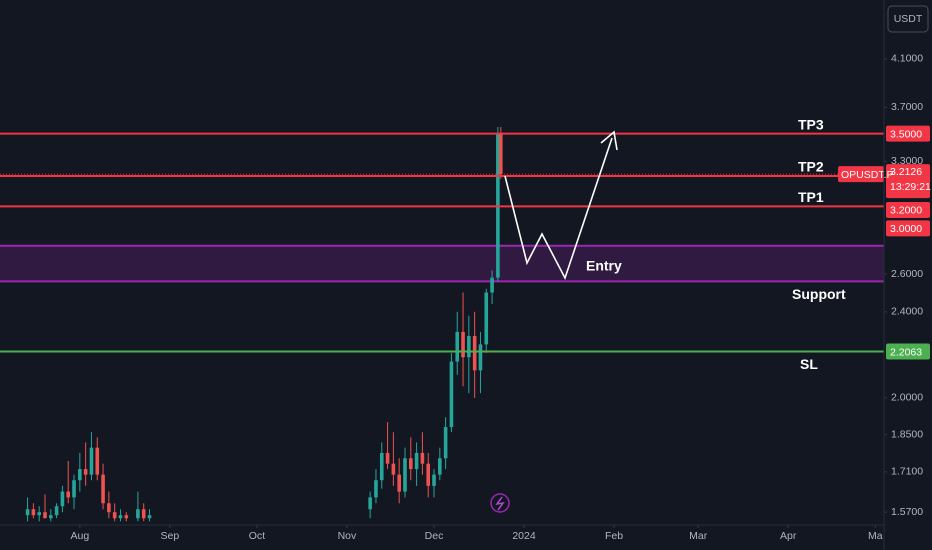  I want to click on price-badge-text: 3.5000, so click(906, 134).